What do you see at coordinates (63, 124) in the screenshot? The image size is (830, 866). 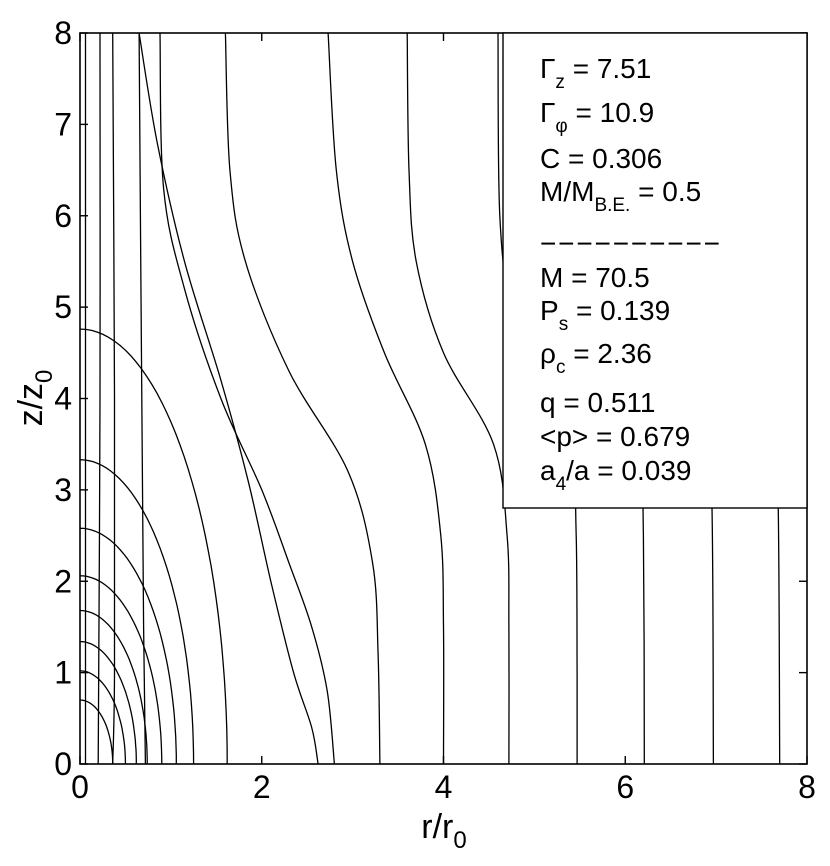 I see `y-tick-label: 7` at bounding box center [63, 124].